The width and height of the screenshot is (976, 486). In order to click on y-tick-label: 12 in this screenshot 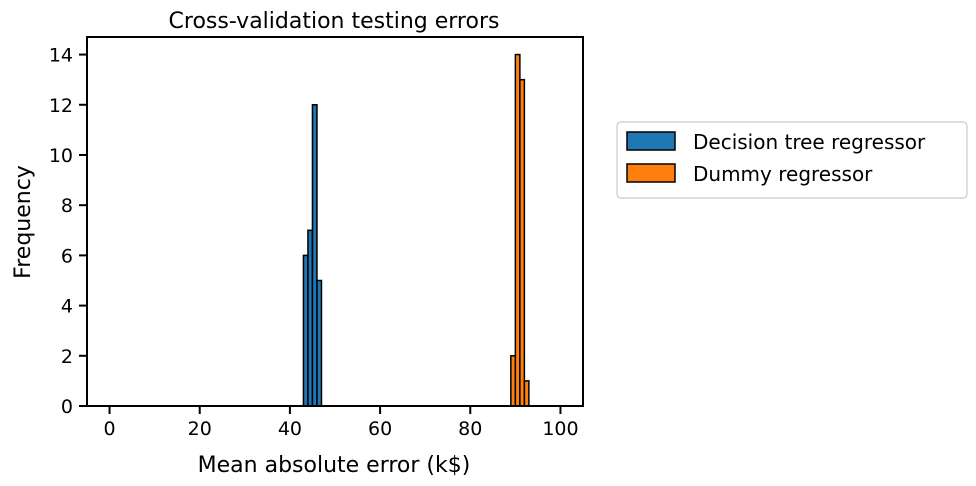, I will do `click(61, 106)`.